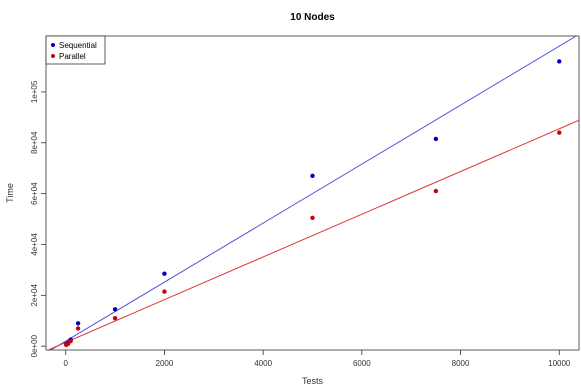 This screenshot has height=390, width=581. I want to click on y-tick-label: 4e+04, so click(34, 244).